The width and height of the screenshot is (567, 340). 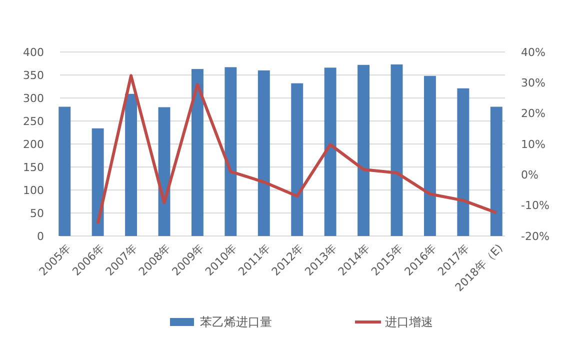 What do you see at coordinates (33, 98) in the screenshot?
I see `y-tick-label: 300` at bounding box center [33, 98].